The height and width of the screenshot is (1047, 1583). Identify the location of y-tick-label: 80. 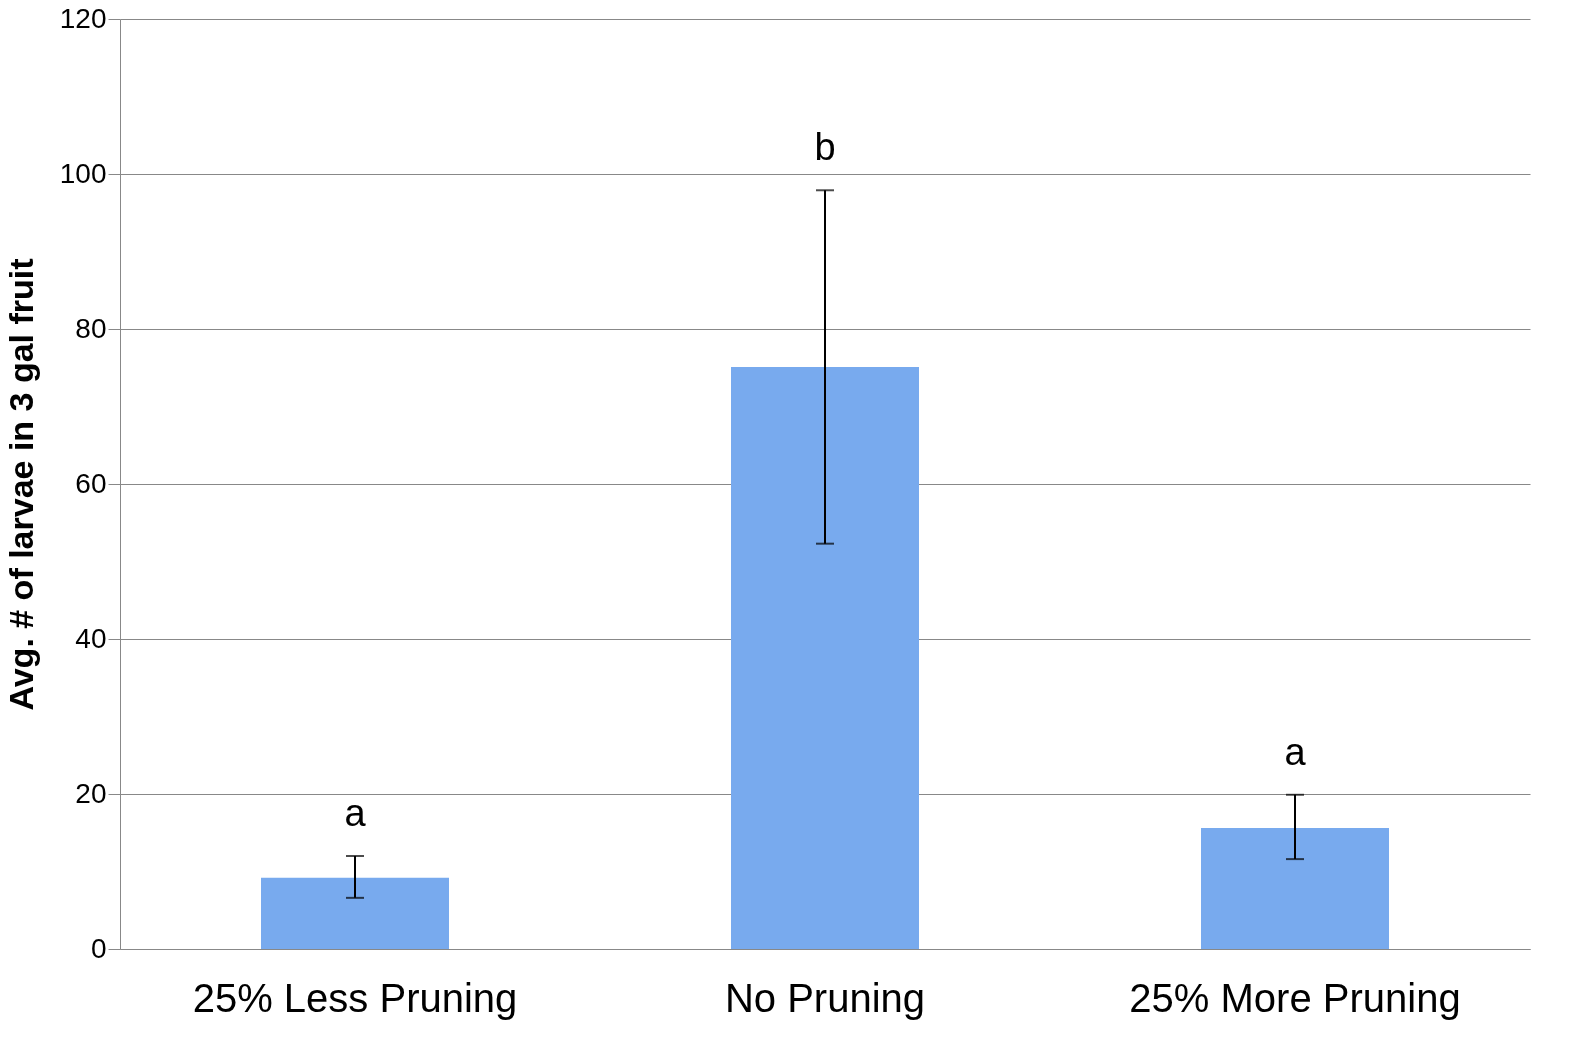
(91, 328).